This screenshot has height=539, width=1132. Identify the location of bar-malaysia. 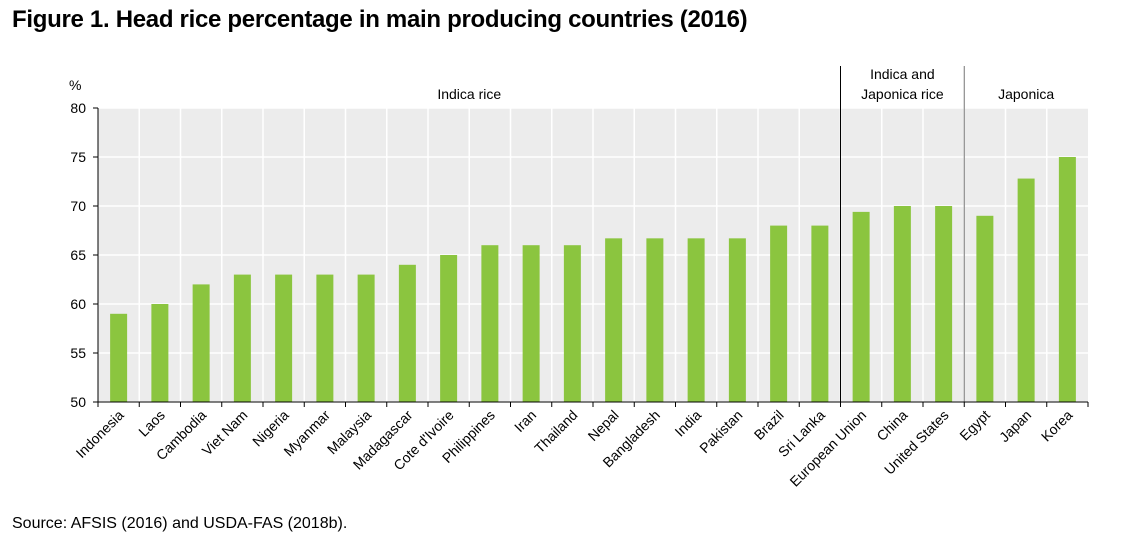
(366, 338).